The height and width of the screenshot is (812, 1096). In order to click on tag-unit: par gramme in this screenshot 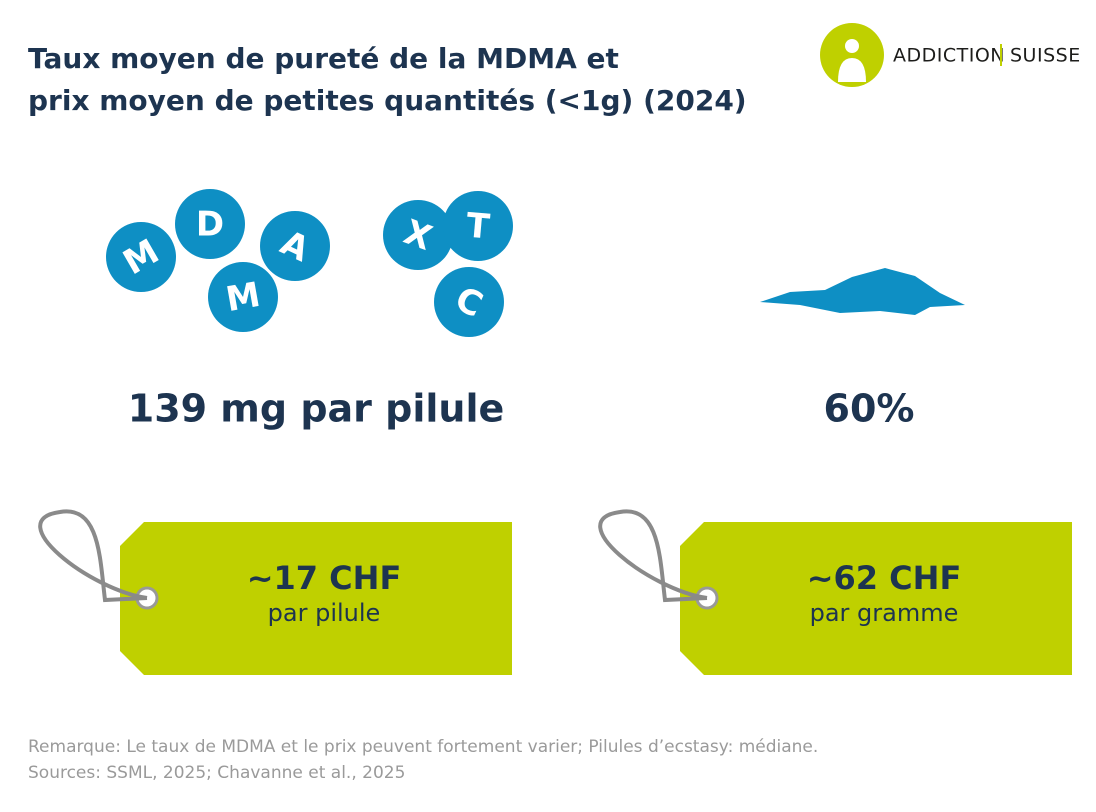, I will do `click(884, 613)`.